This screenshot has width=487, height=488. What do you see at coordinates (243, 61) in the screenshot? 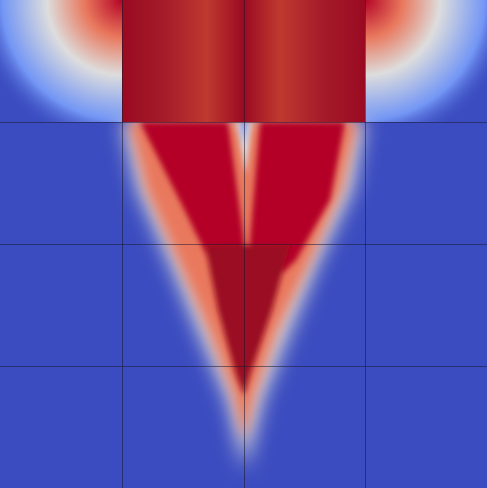
I see `source-block` at bounding box center [243, 61].